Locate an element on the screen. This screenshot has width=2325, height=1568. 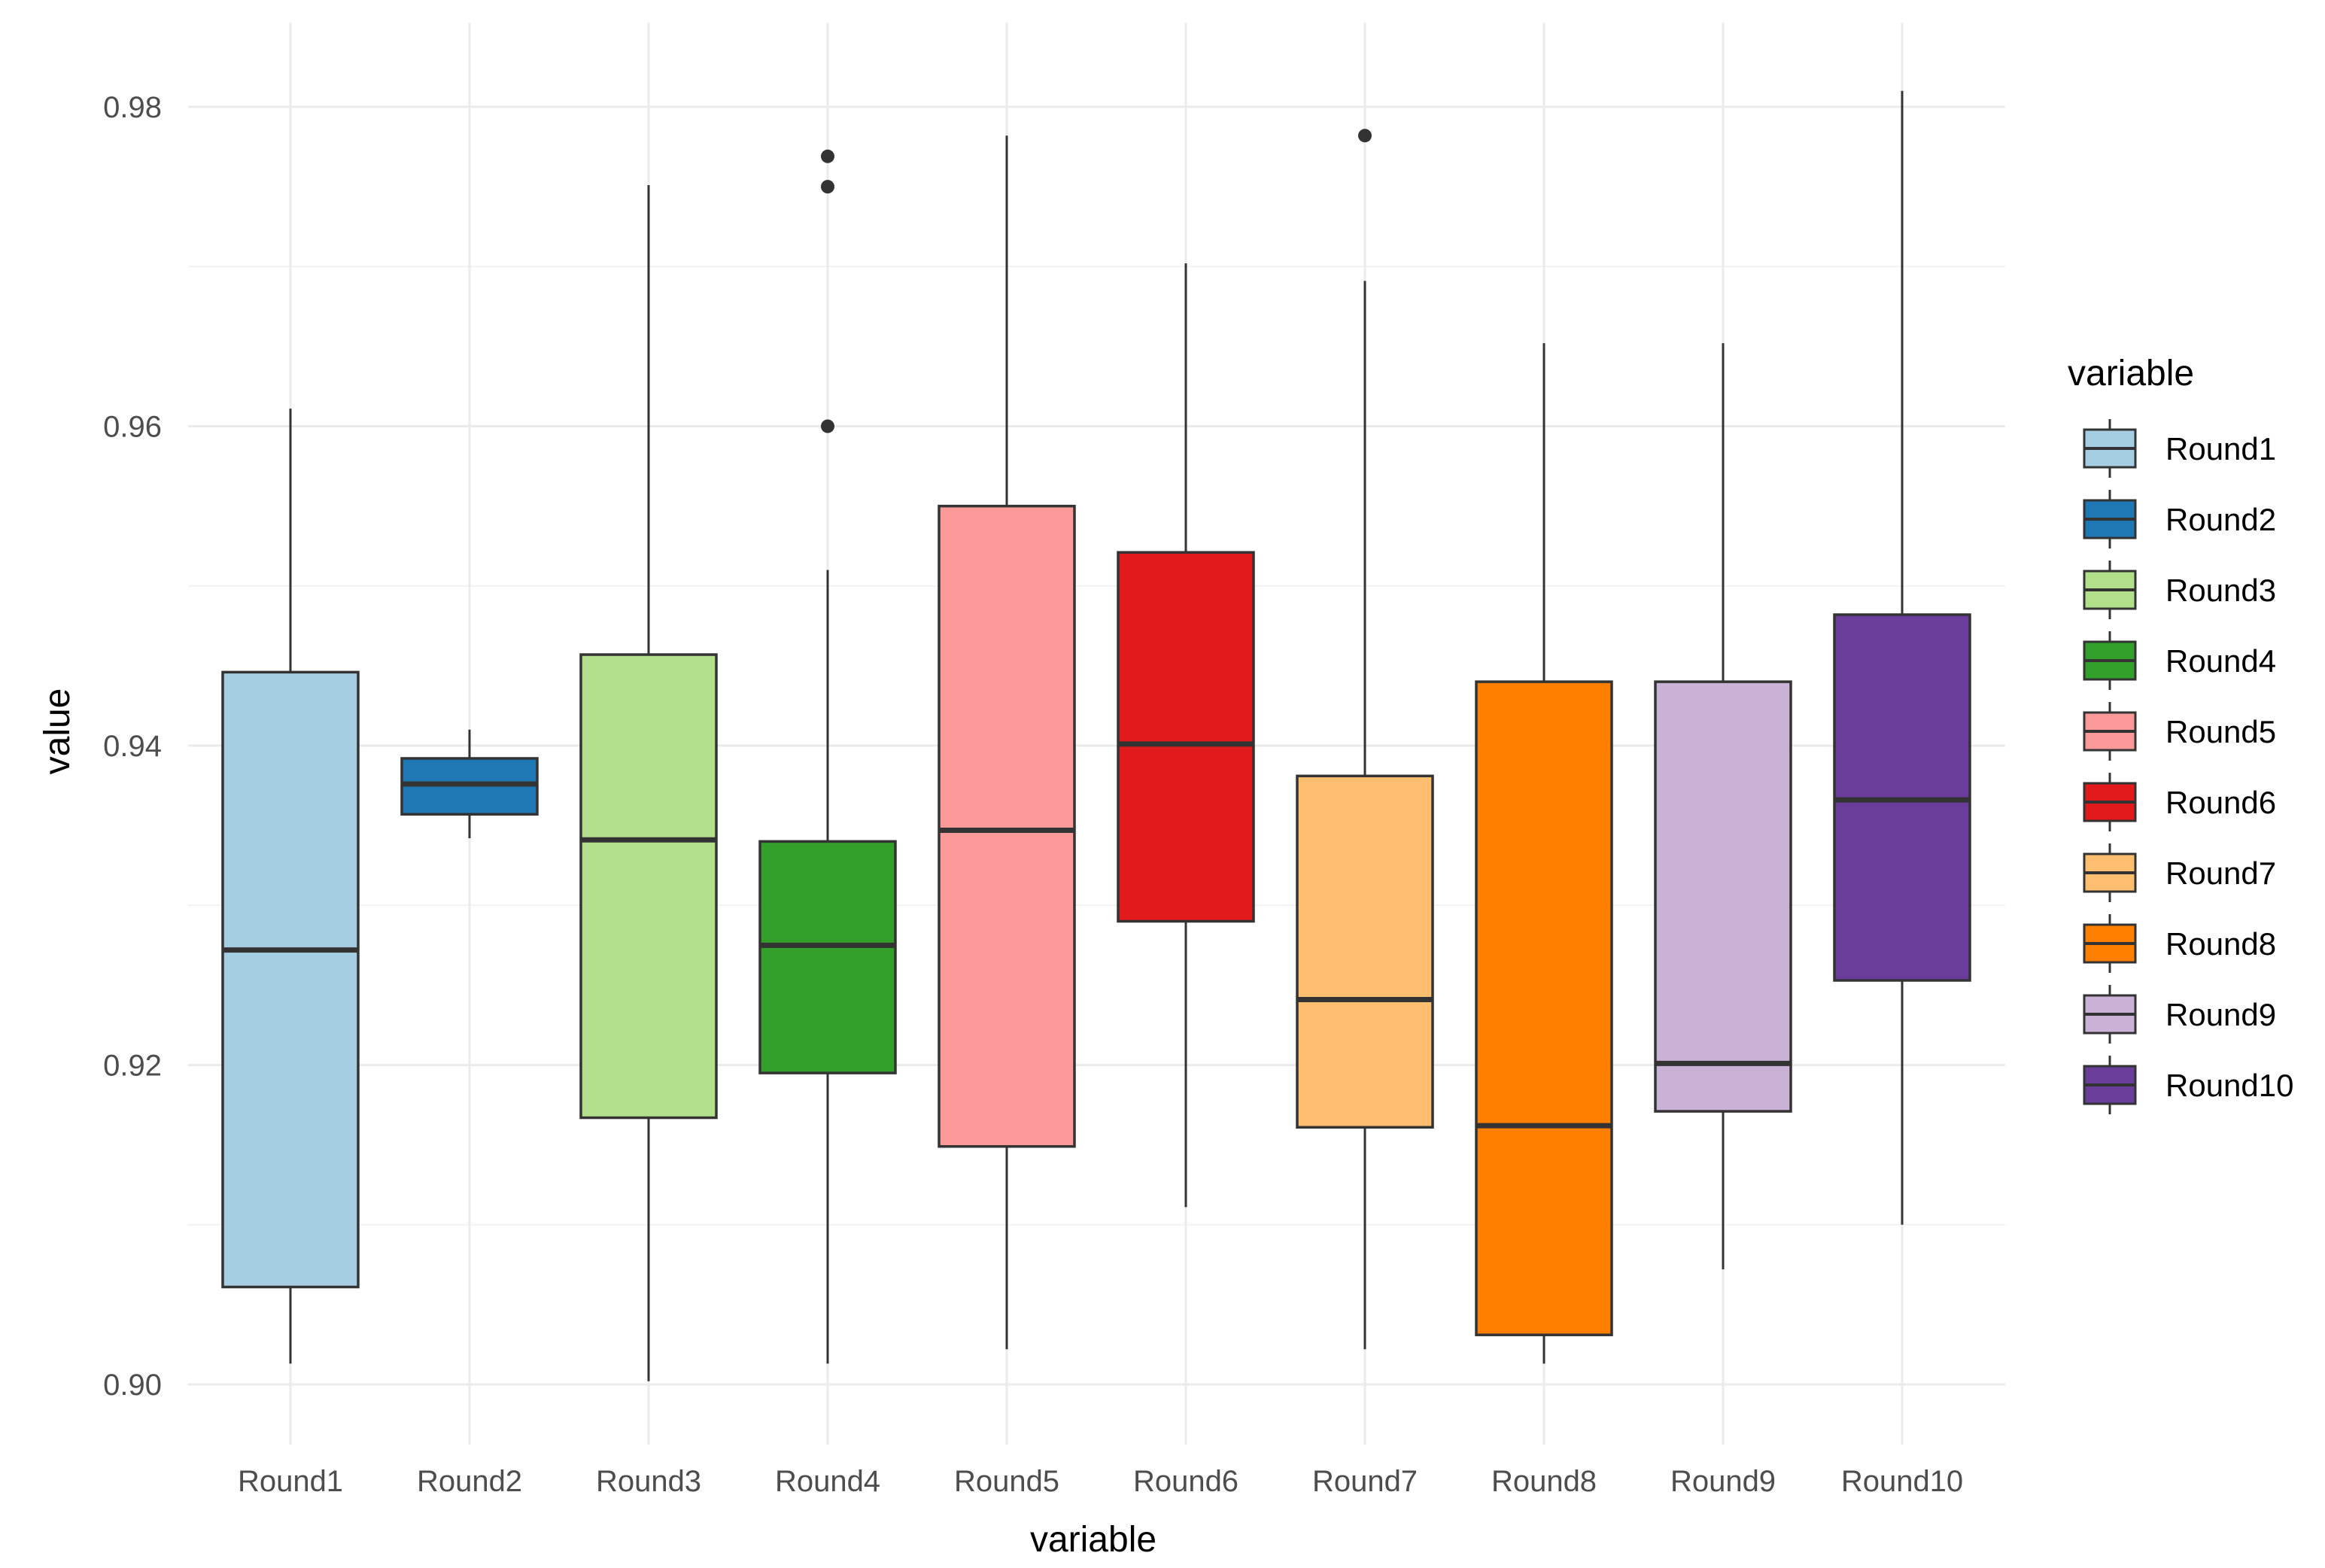
legend-label: Round2 is located at coordinates (2221, 519).